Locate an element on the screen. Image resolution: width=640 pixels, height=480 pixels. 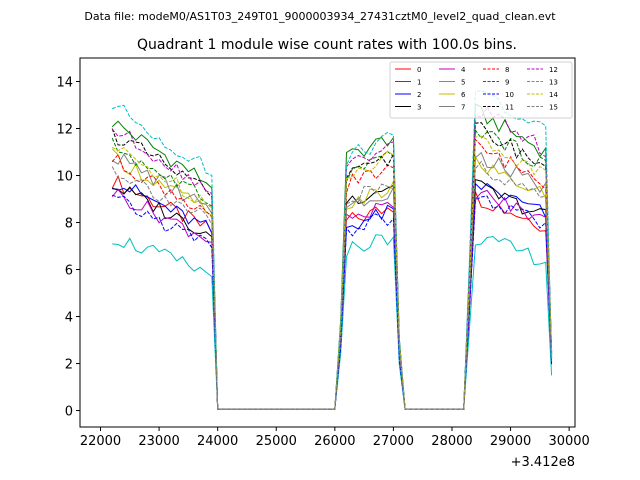
y-tick-label: 0 is located at coordinates (69, 412).